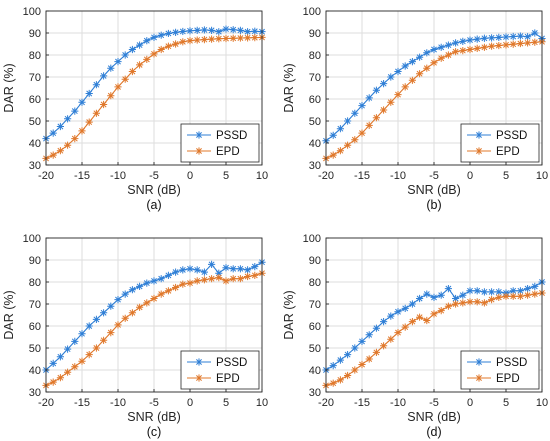 The height and width of the screenshot is (441, 550). Describe the element at coordinates (35, 166) in the screenshot. I see `y-tick-label: 30` at that location.